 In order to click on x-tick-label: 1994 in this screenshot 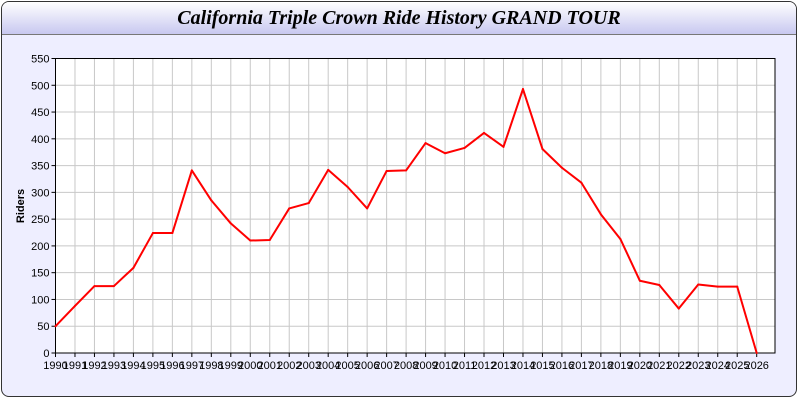, I will do `click(133, 366)`.